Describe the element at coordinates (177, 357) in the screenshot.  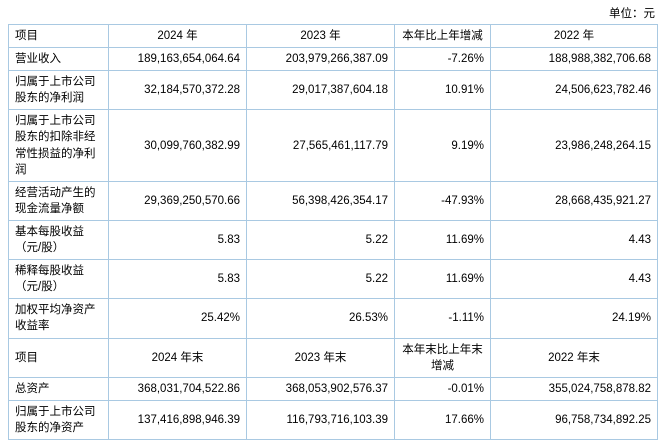
I see `header-end-2024: 2024 年末` at that location.